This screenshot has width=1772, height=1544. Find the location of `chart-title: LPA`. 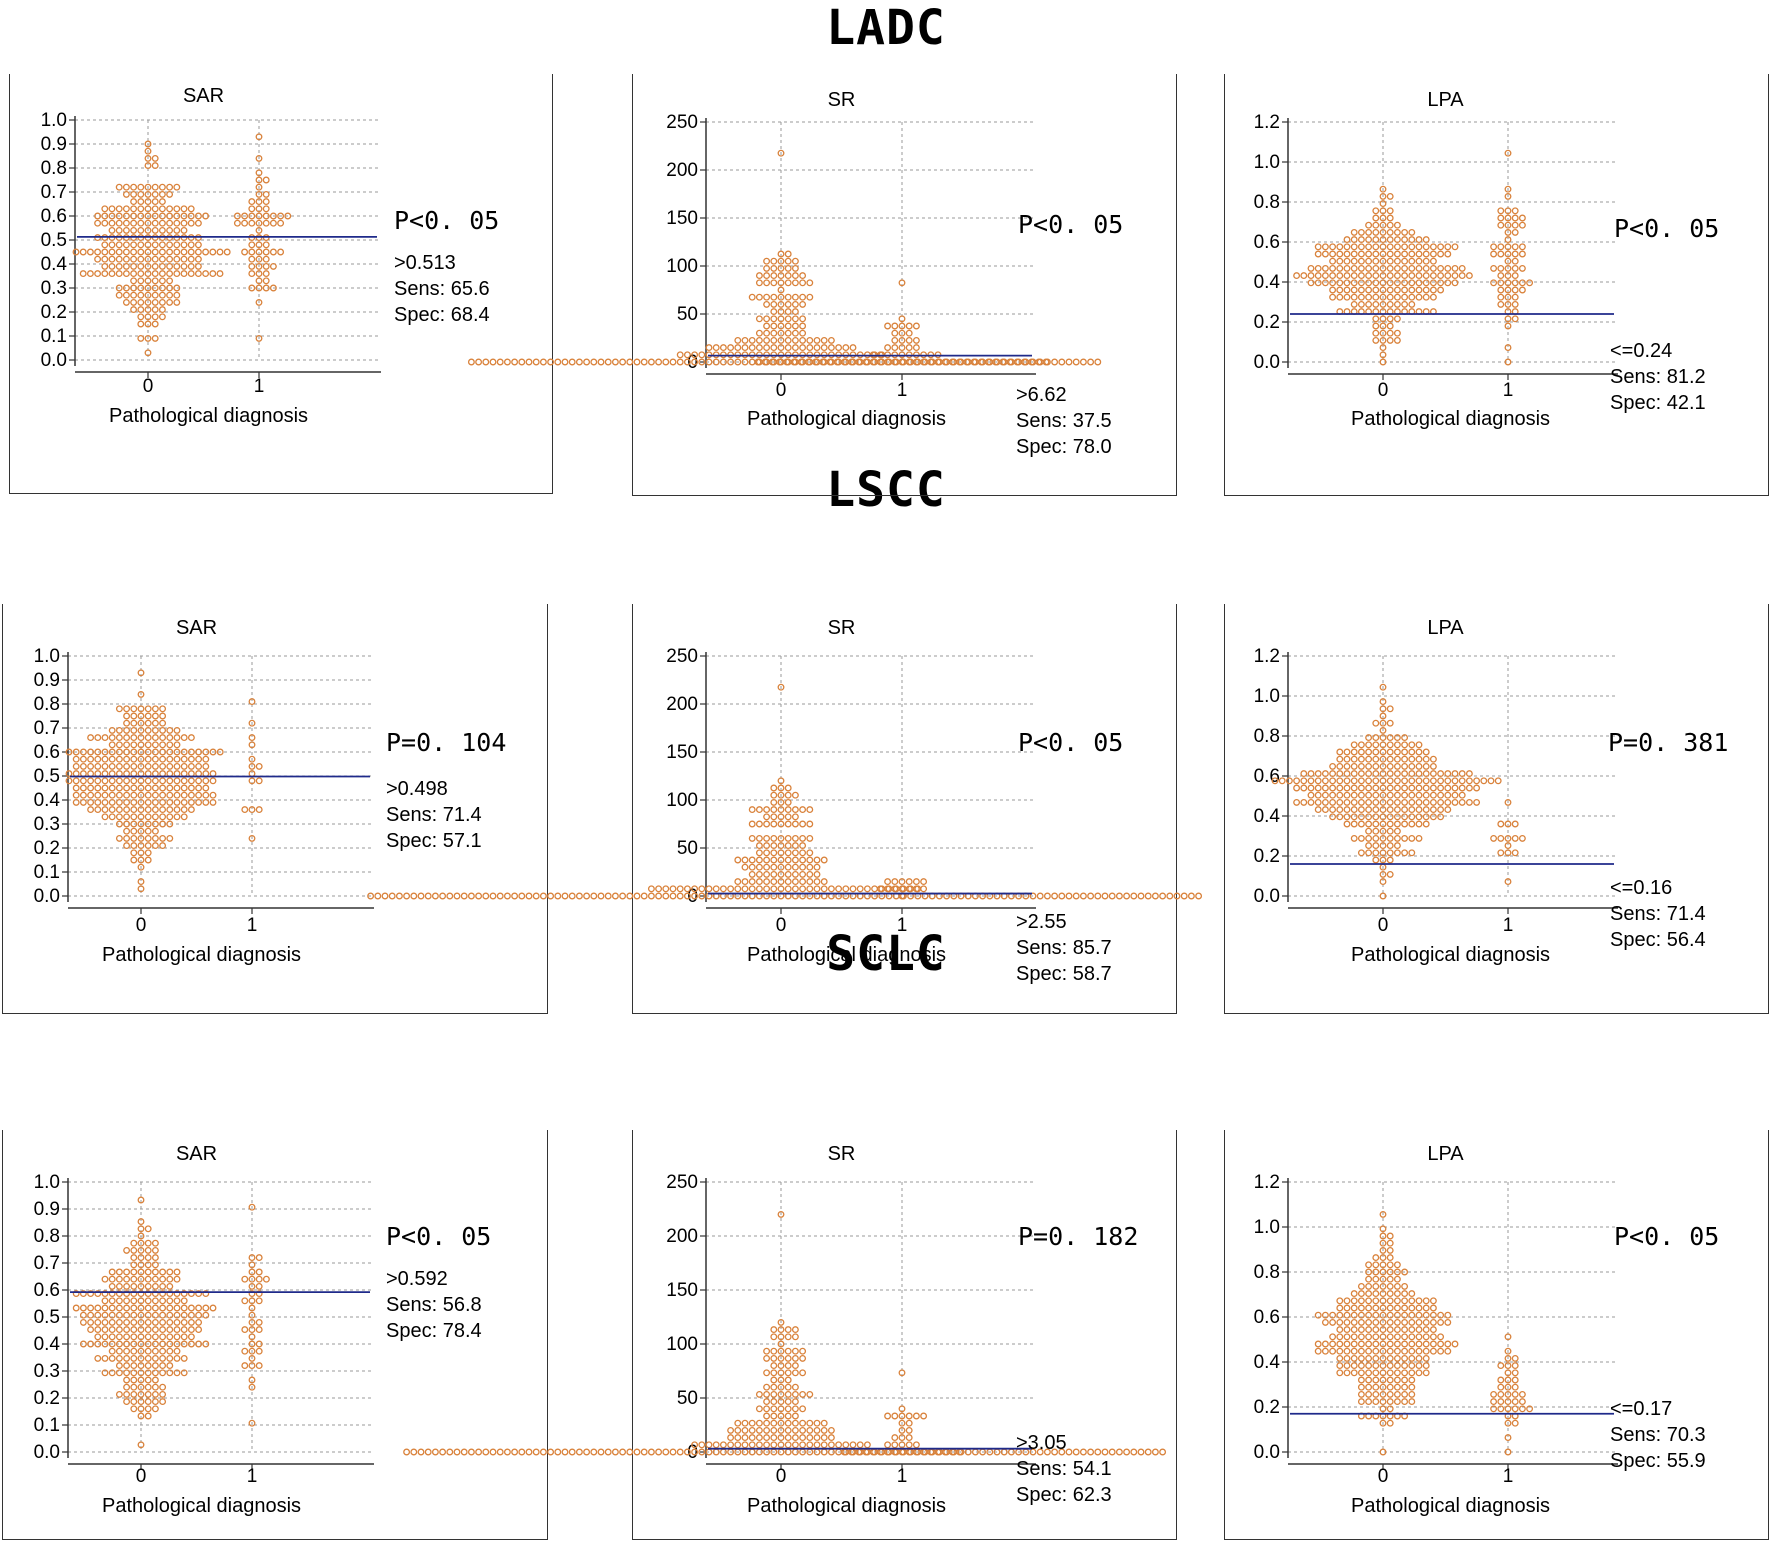

chart-title: LPA is located at coordinates (1445, 100).